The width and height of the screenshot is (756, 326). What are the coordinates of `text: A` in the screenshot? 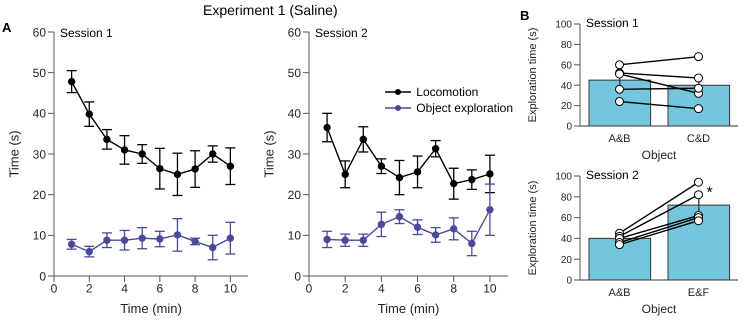 It's located at (7, 27).